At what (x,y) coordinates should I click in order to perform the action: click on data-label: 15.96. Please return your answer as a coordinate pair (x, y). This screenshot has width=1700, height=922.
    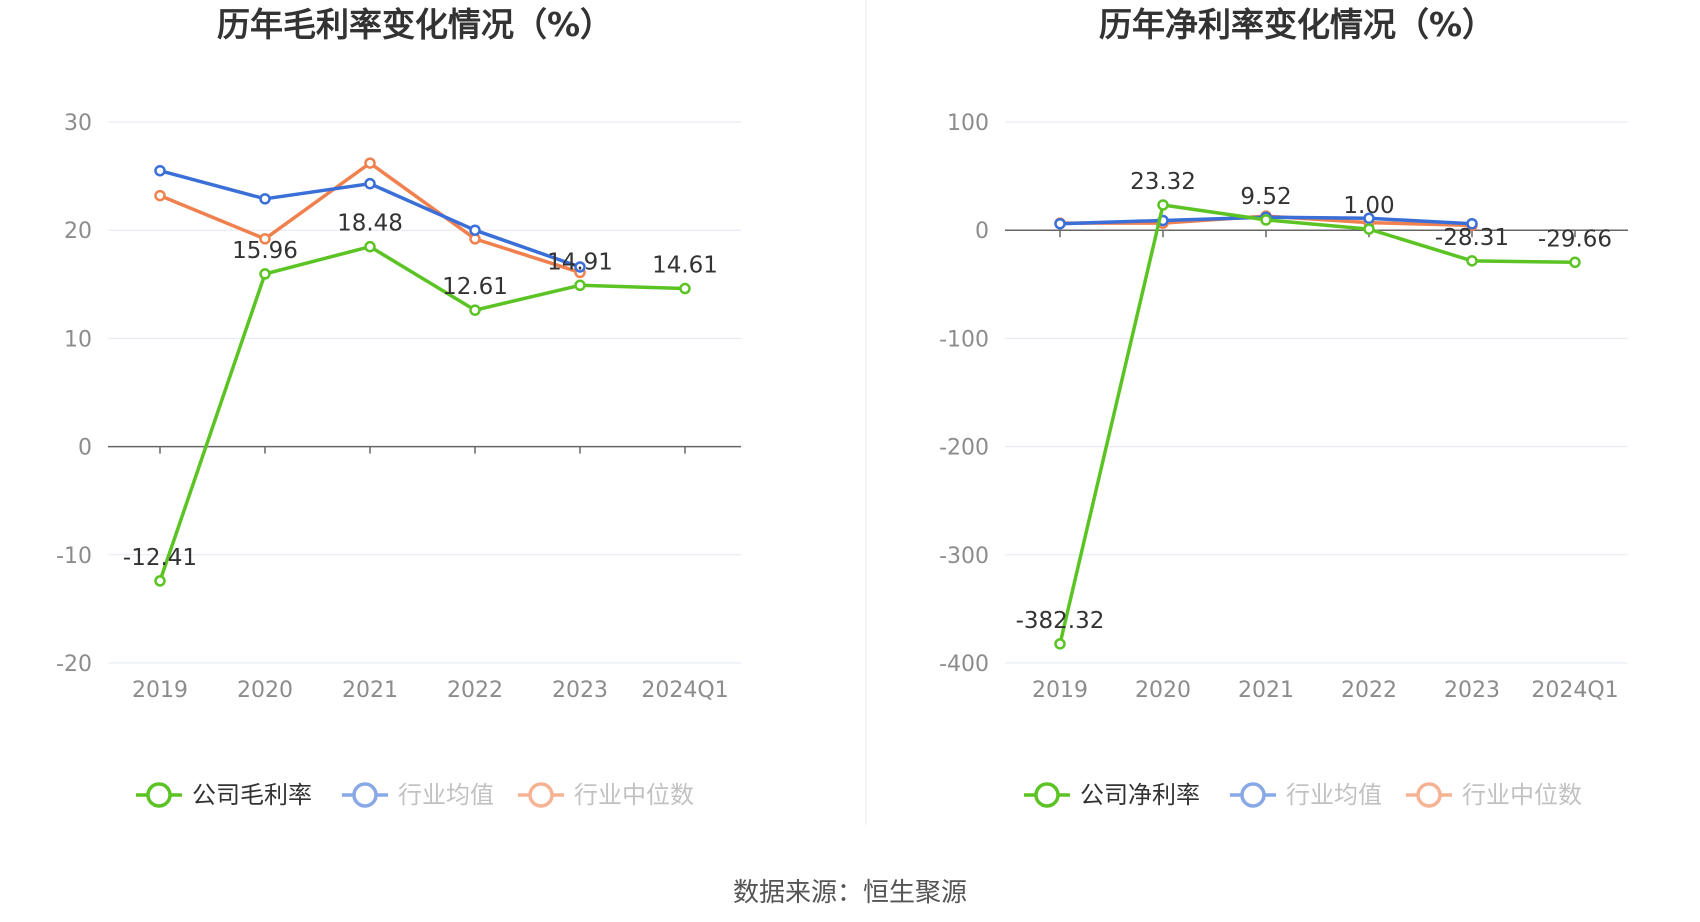
    Looking at the image, I should click on (265, 251).